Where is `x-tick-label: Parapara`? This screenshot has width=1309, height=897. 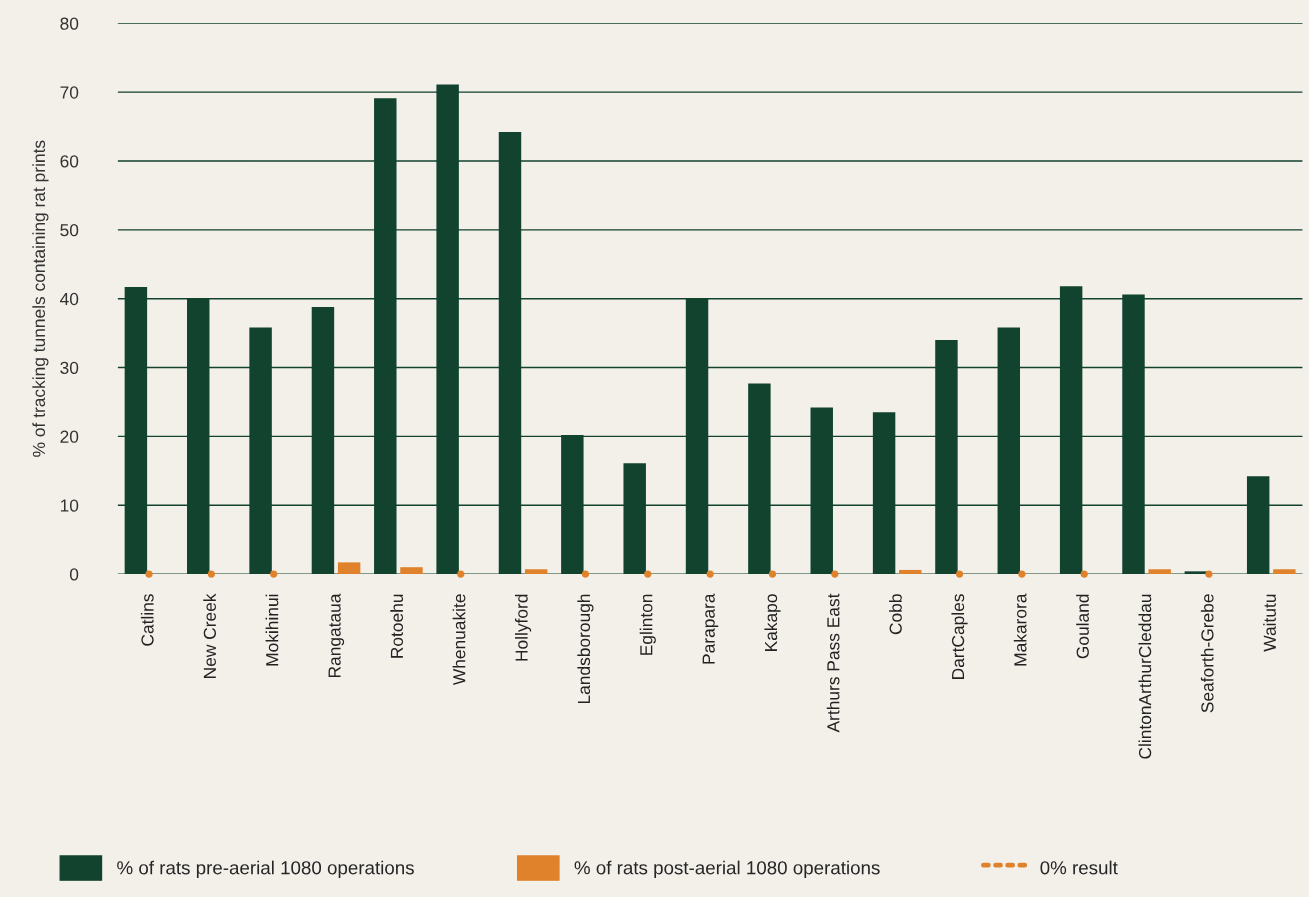 x-tick-label: Parapara is located at coordinates (710, 628).